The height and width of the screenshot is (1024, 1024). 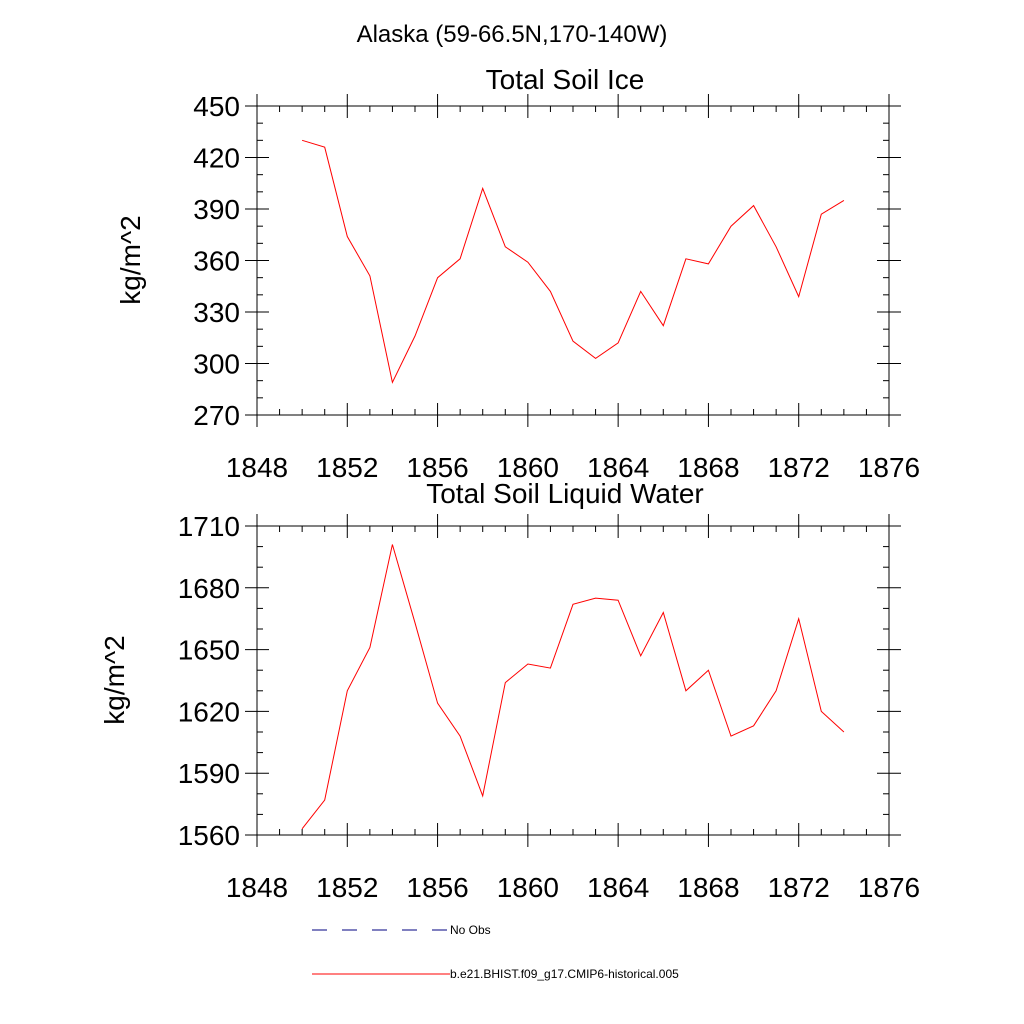 I want to click on soil-ice-y-tick-label: 360, so click(x=216, y=261).